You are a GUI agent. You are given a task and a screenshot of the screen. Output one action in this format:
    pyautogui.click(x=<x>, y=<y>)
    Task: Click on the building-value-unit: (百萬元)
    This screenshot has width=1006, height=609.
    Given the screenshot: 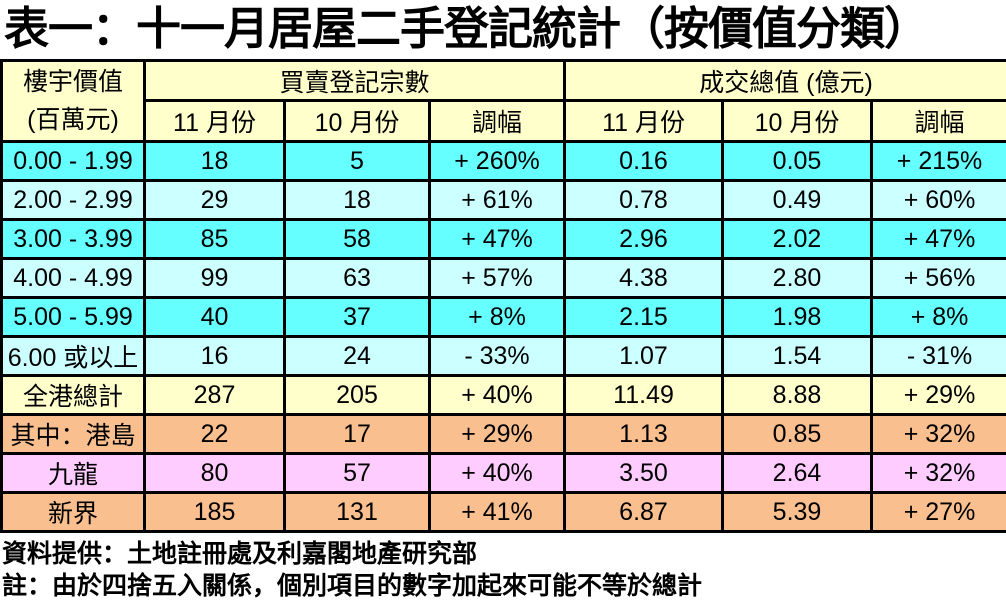 What is the action you would take?
    pyautogui.click(x=73, y=120)
    